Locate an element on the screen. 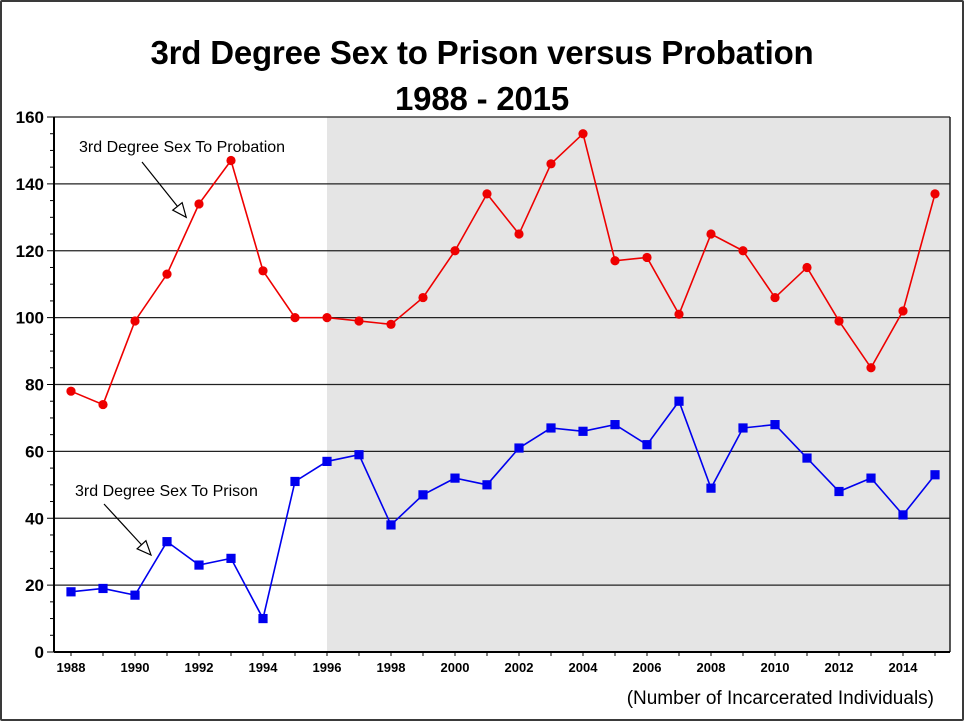 This screenshot has width=964, height=721. x-tick-label: 2002 is located at coordinates (519, 667).